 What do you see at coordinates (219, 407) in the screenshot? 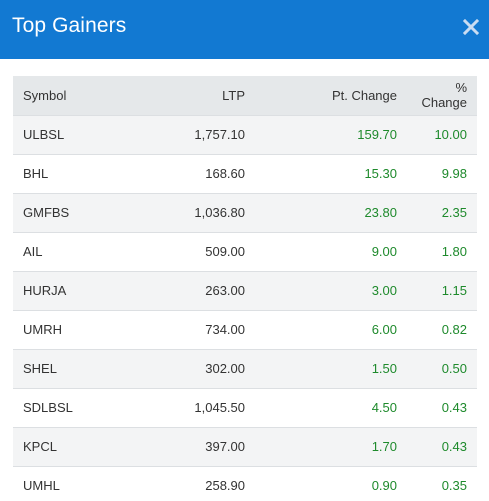
I see `cell-ltp: 1,045.50` at bounding box center [219, 407].